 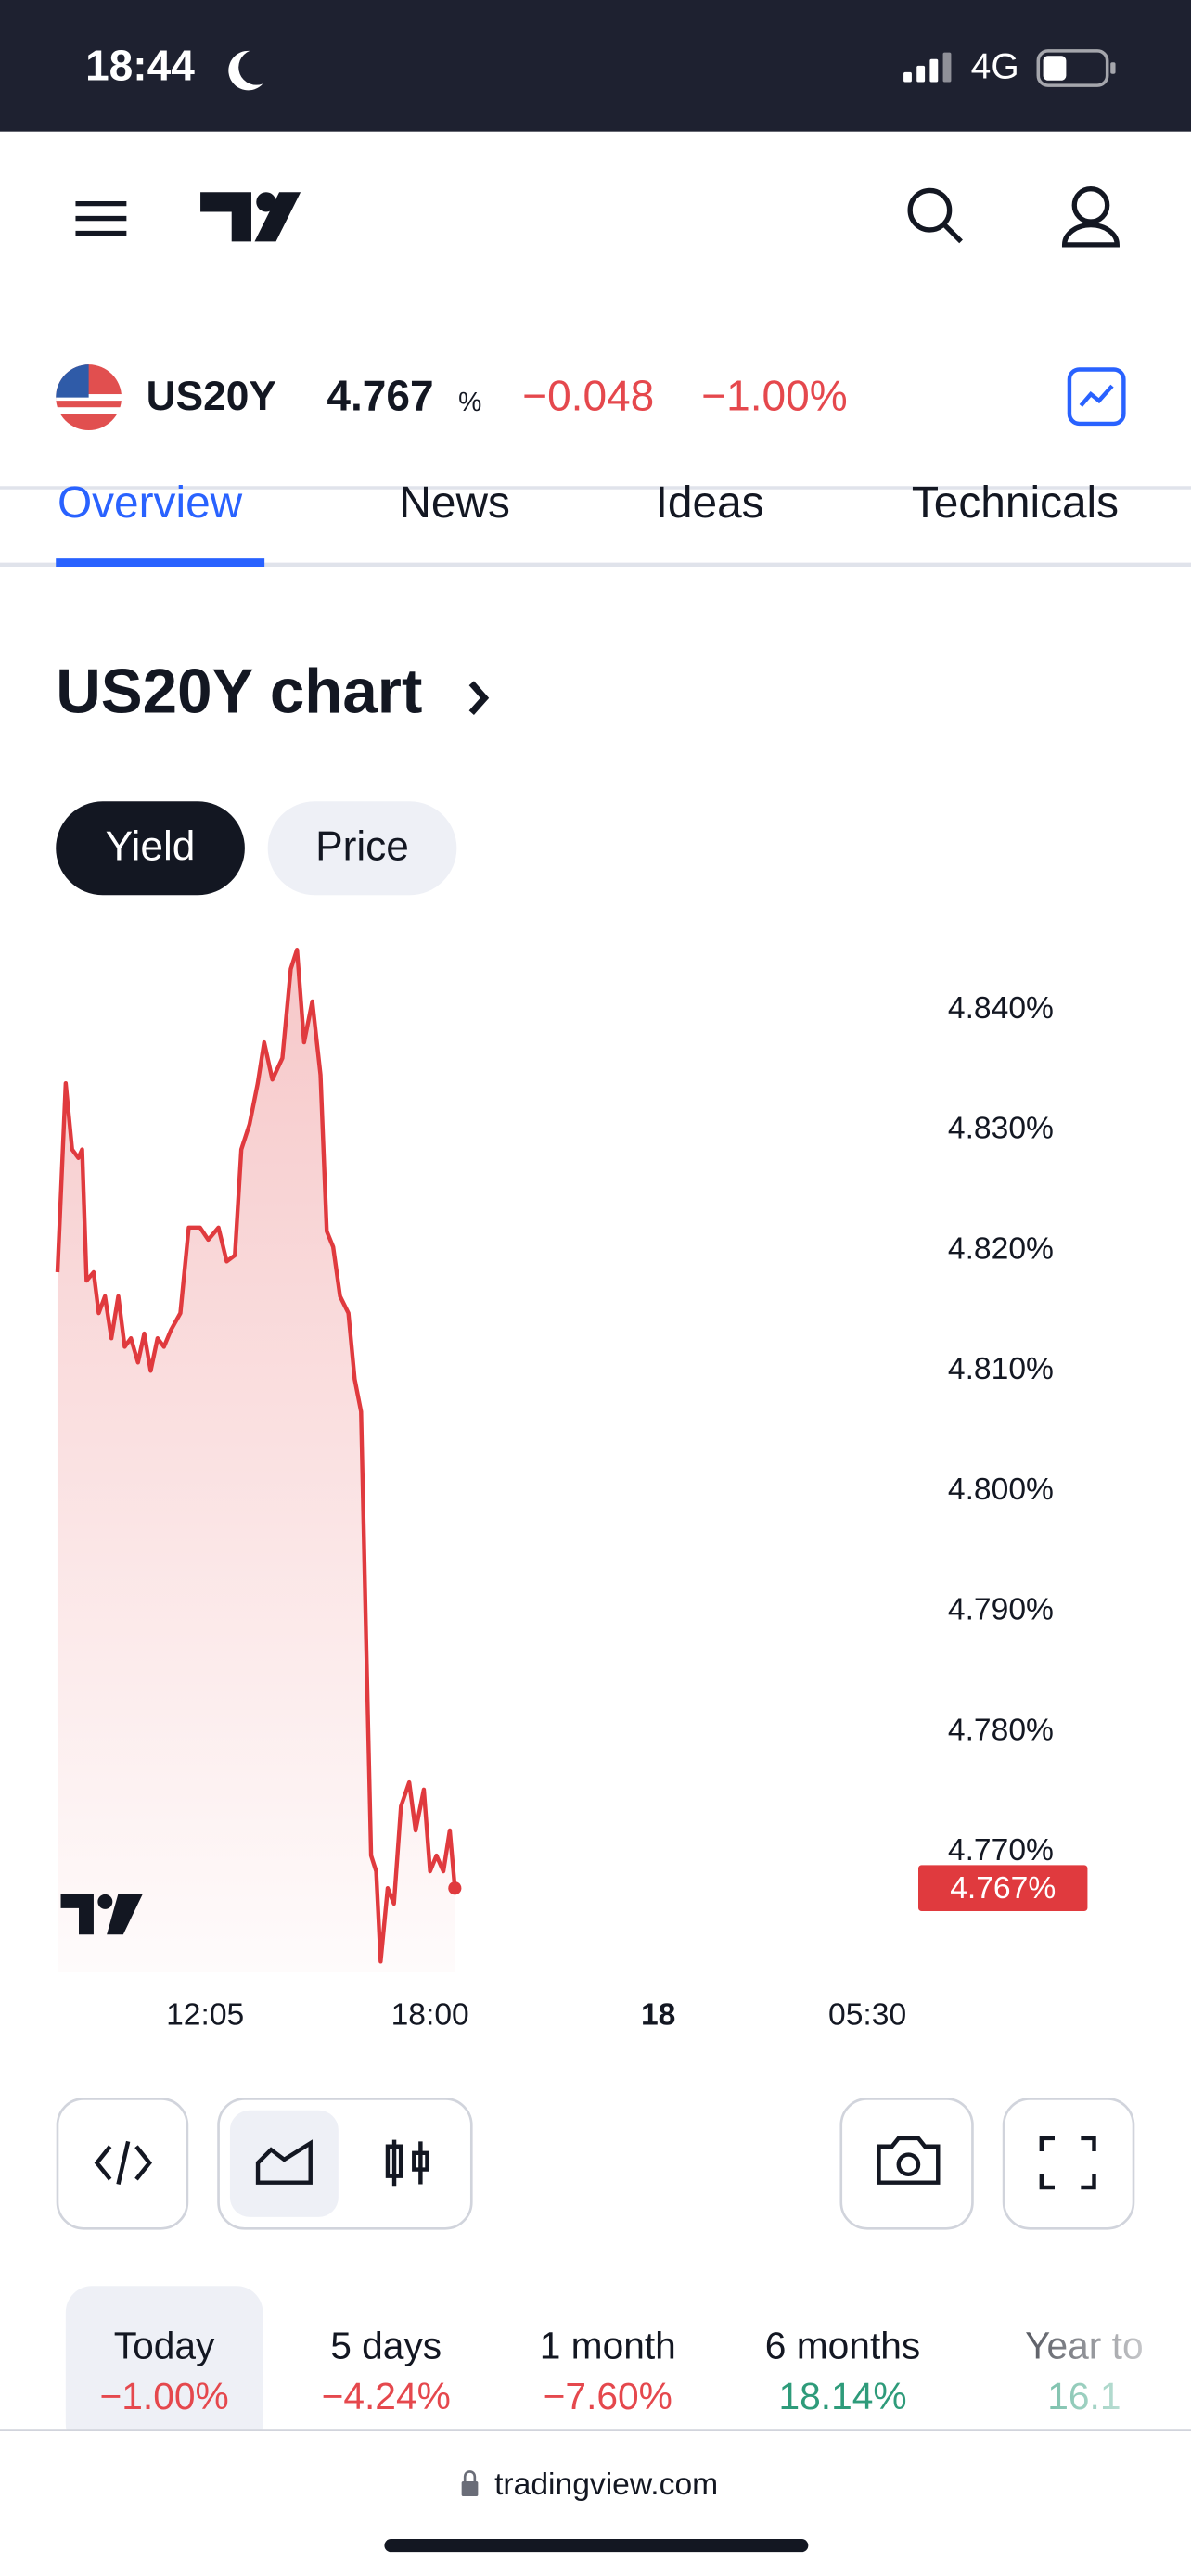 I want to click on period-active-bg, so click(x=164, y=2368).